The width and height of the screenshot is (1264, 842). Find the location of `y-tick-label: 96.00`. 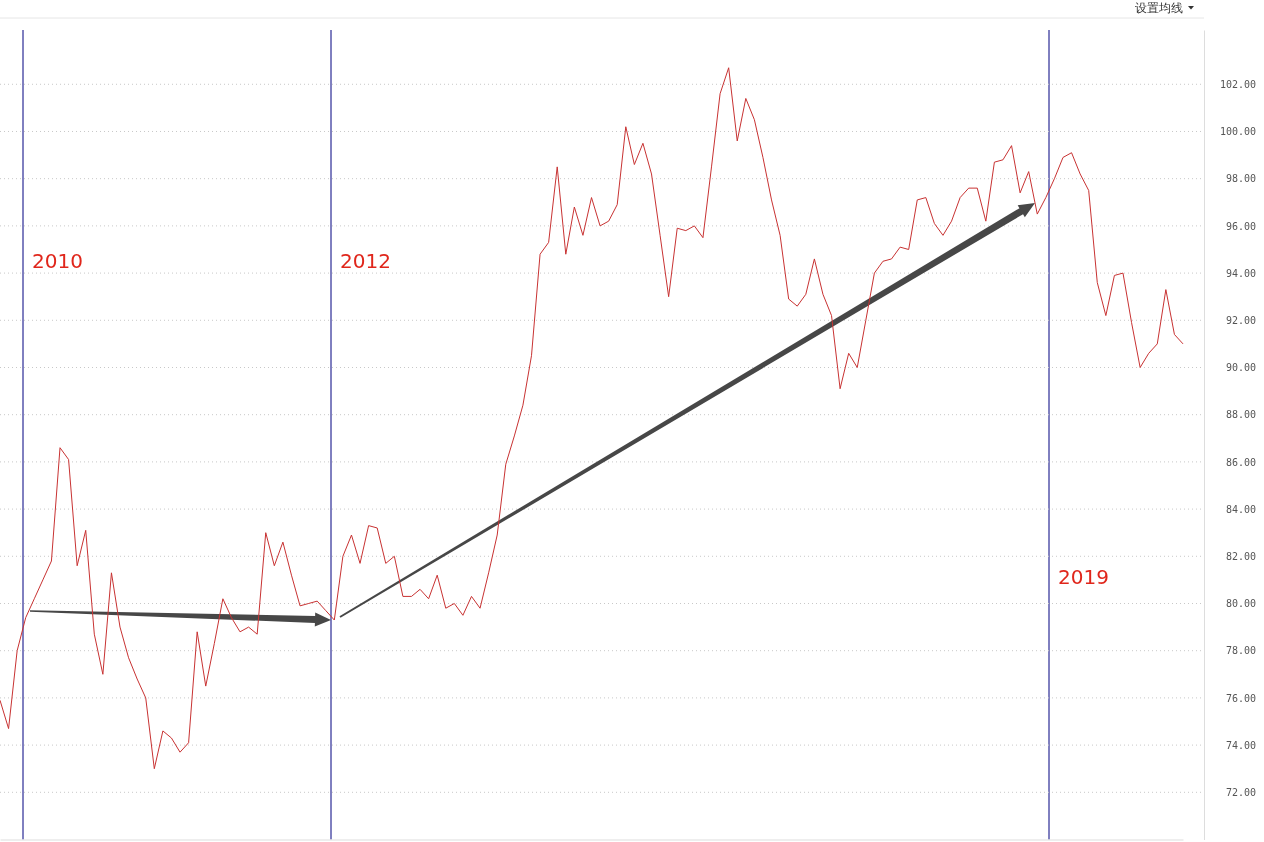

y-tick-label: 96.00 is located at coordinates (1240, 226).